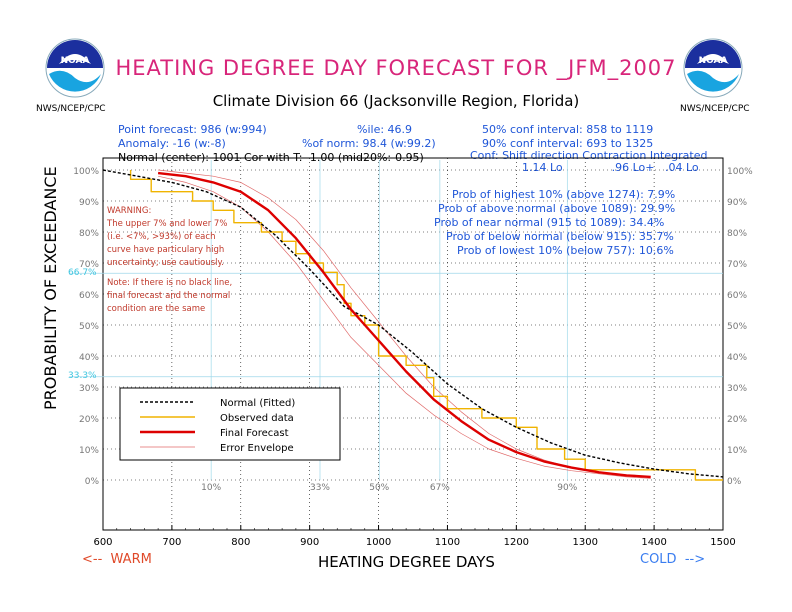 This screenshot has height=612, width=792. I want to click on legend-label: Normal (Fitted), so click(257, 403).